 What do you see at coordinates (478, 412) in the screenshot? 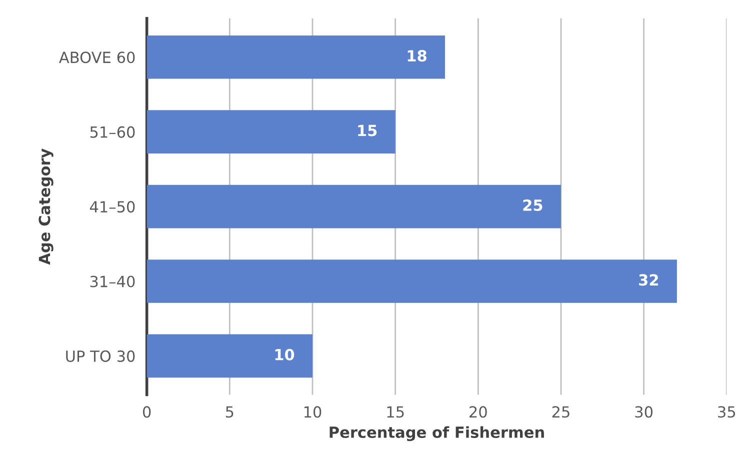
I see `x-tick-label: 20` at bounding box center [478, 412].